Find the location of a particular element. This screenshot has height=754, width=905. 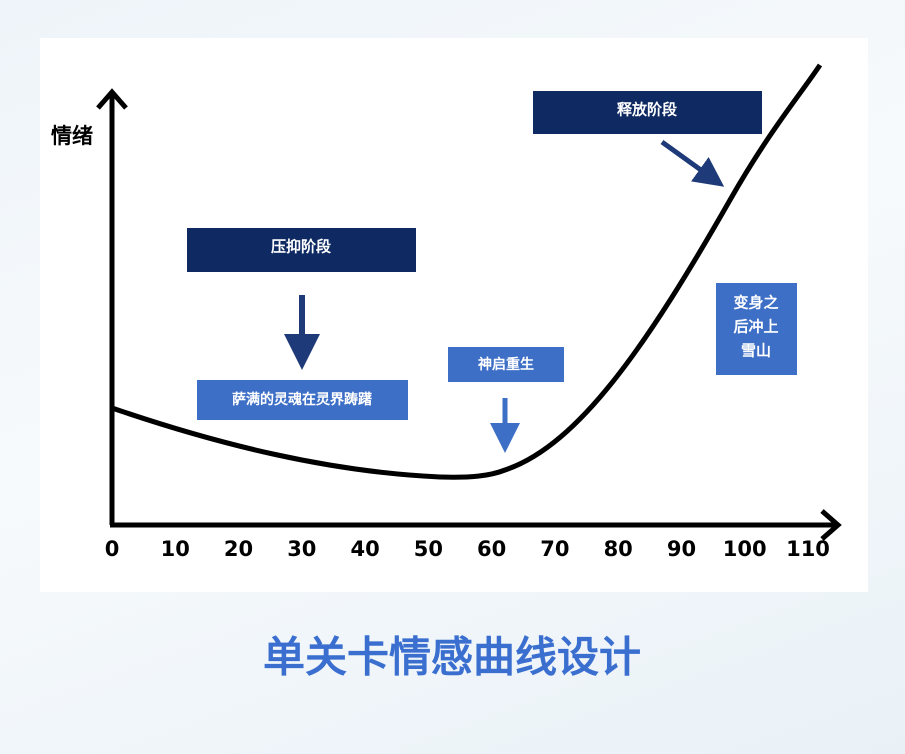

stage-label-line: 雪山 is located at coordinates (756, 351).